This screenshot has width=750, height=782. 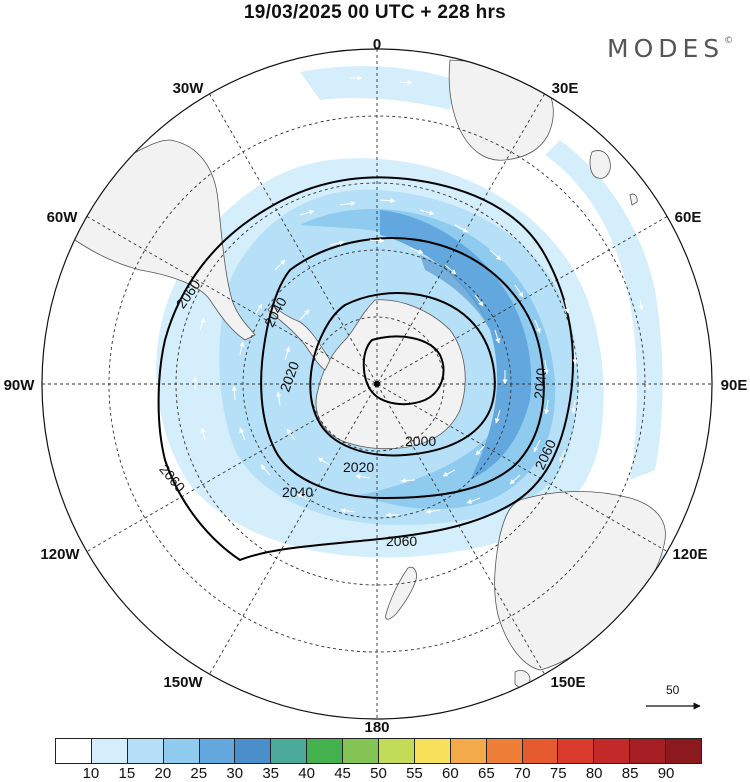 What do you see at coordinates (189, 88) in the screenshot?
I see `lon-label-30w: 30W` at bounding box center [189, 88].